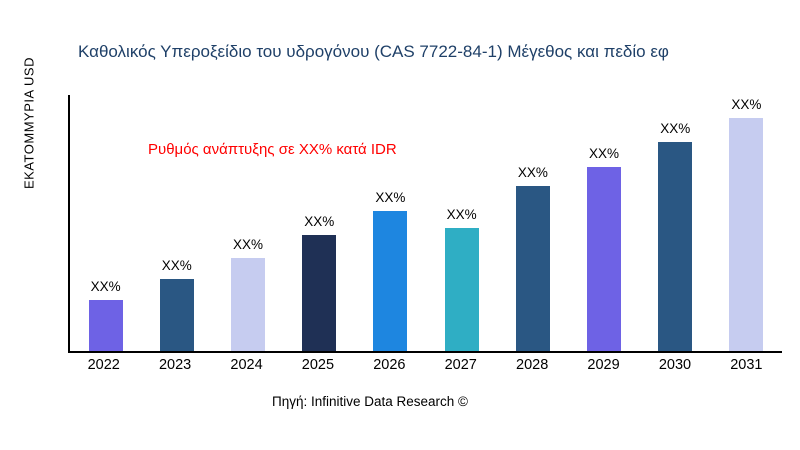  What do you see at coordinates (103, 365) in the screenshot?
I see `x-axis-tick-label: 2022` at bounding box center [103, 365].